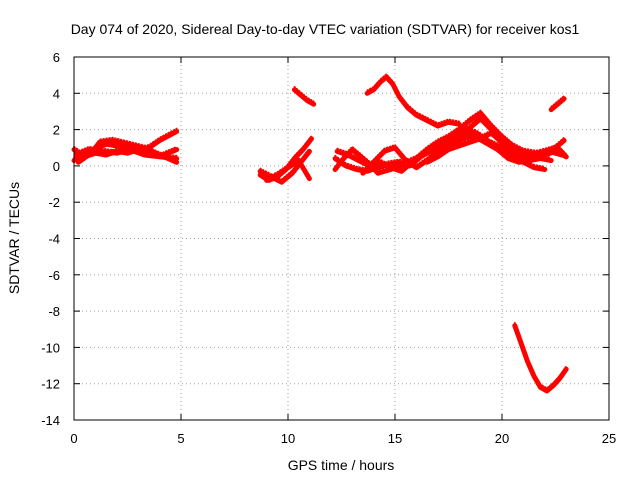 The height and width of the screenshot is (480, 640). Describe the element at coordinates (288, 438) in the screenshot. I see `x-tick-label: 10` at that location.